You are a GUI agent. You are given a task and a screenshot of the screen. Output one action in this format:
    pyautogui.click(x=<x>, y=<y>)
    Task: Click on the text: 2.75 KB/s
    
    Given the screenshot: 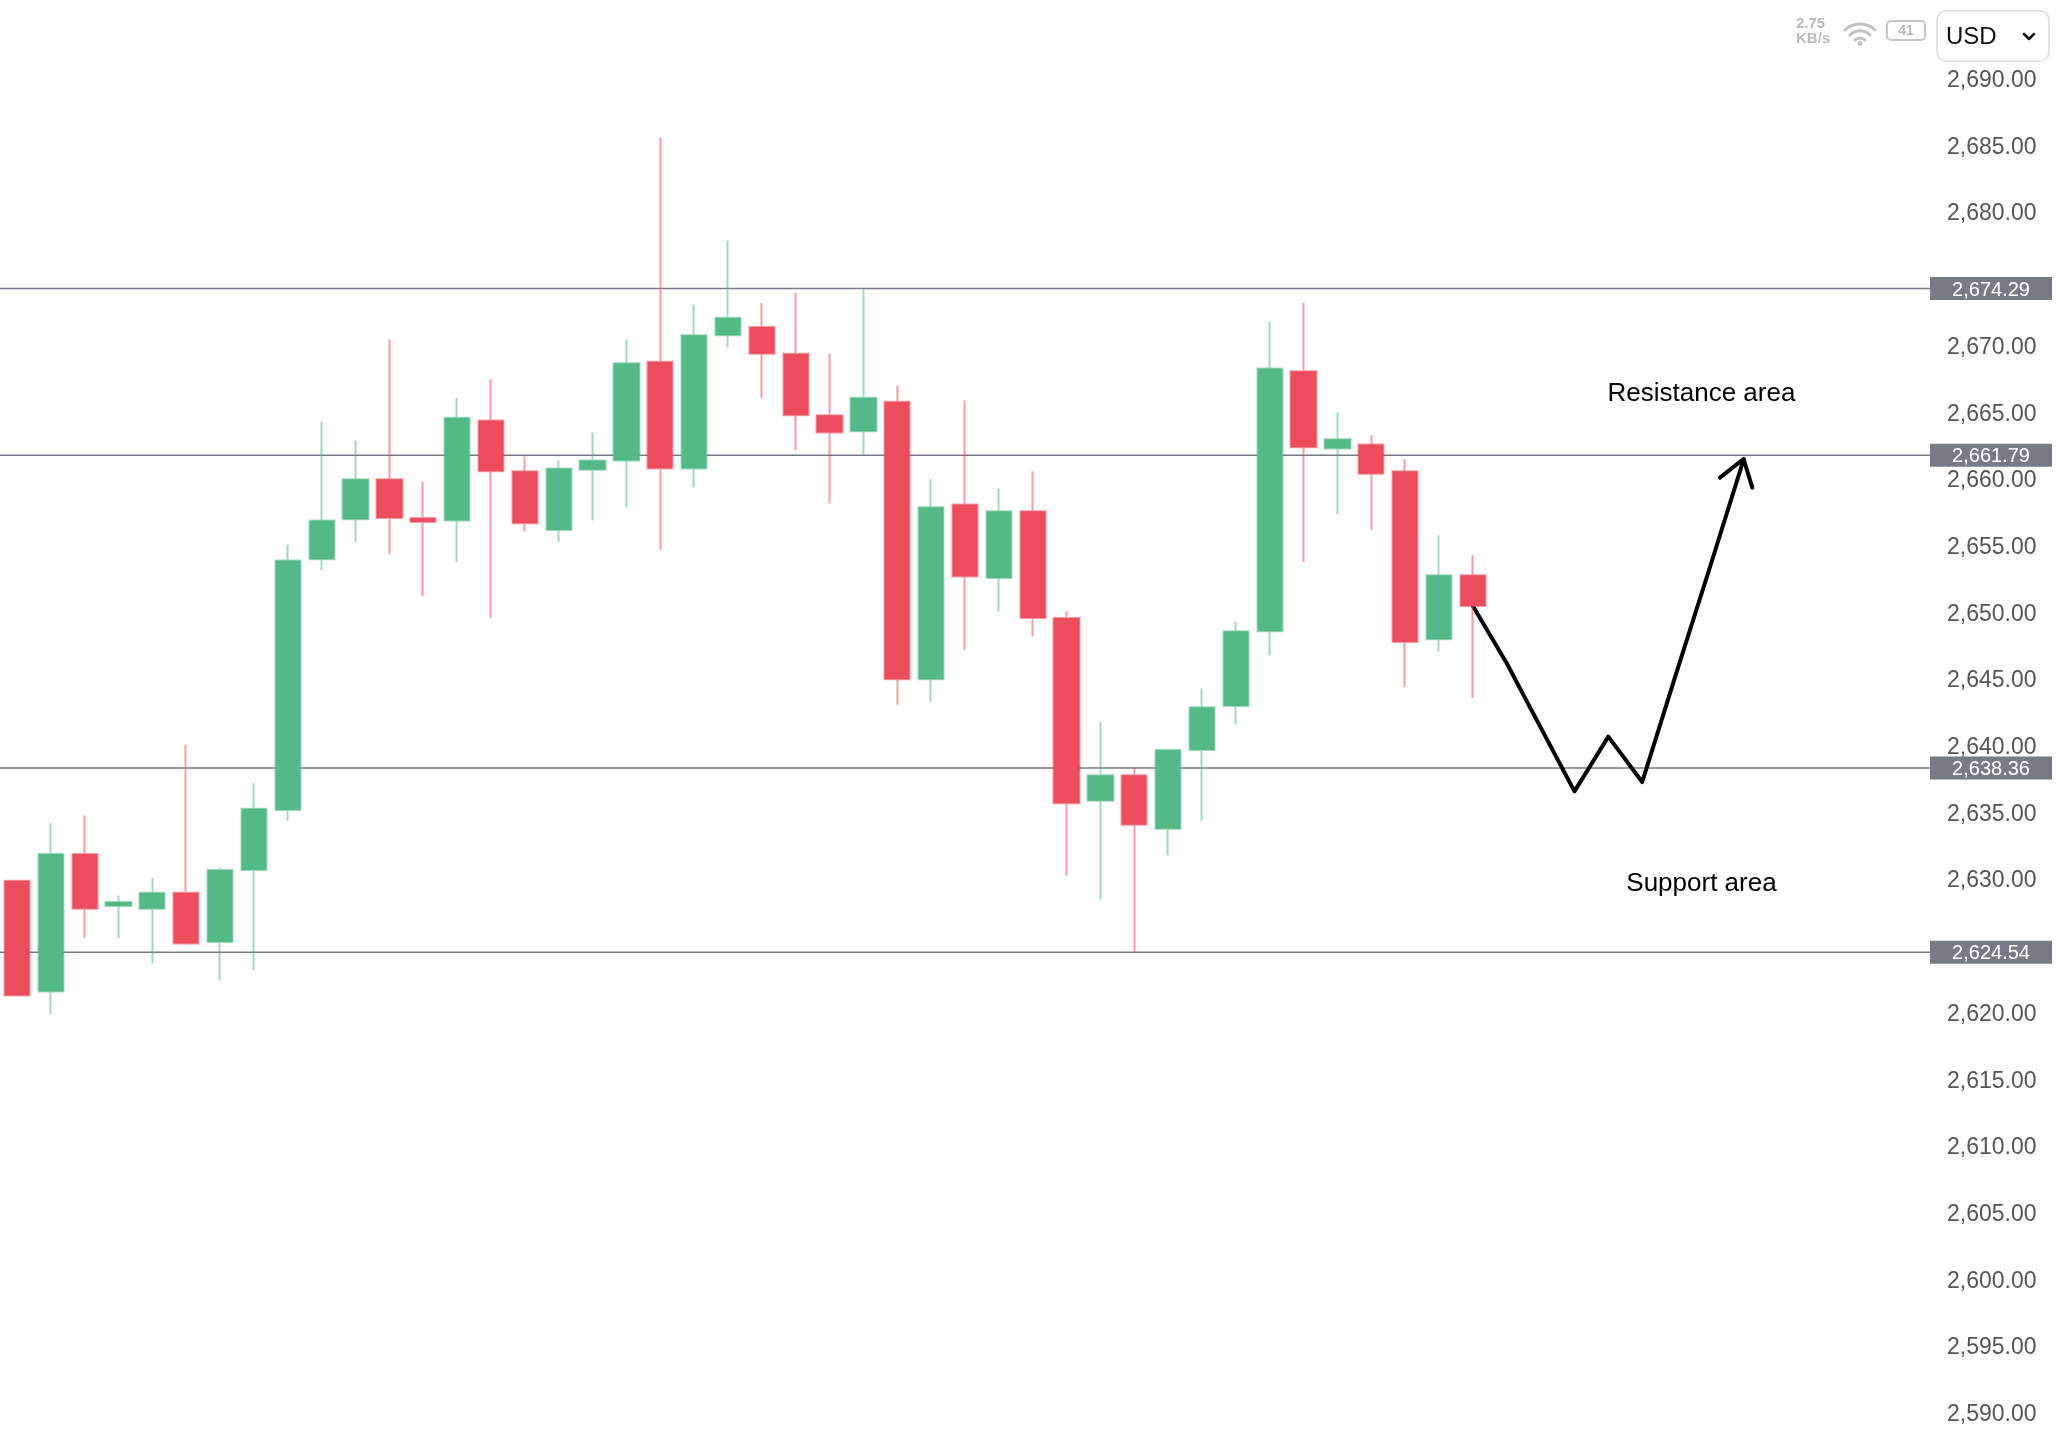 What is the action you would take?
    pyautogui.click(x=1814, y=30)
    